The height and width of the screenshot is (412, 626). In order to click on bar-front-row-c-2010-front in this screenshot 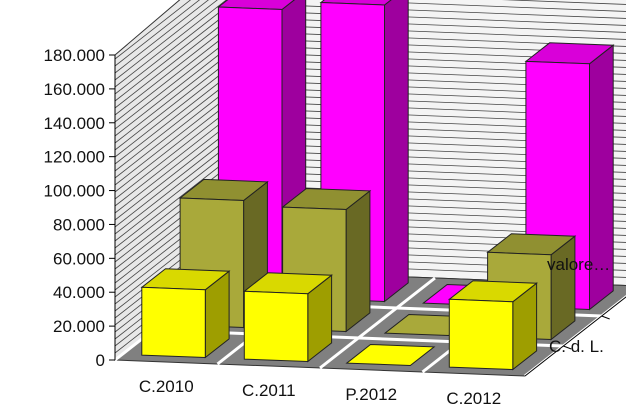, I will do `click(173, 322)`.